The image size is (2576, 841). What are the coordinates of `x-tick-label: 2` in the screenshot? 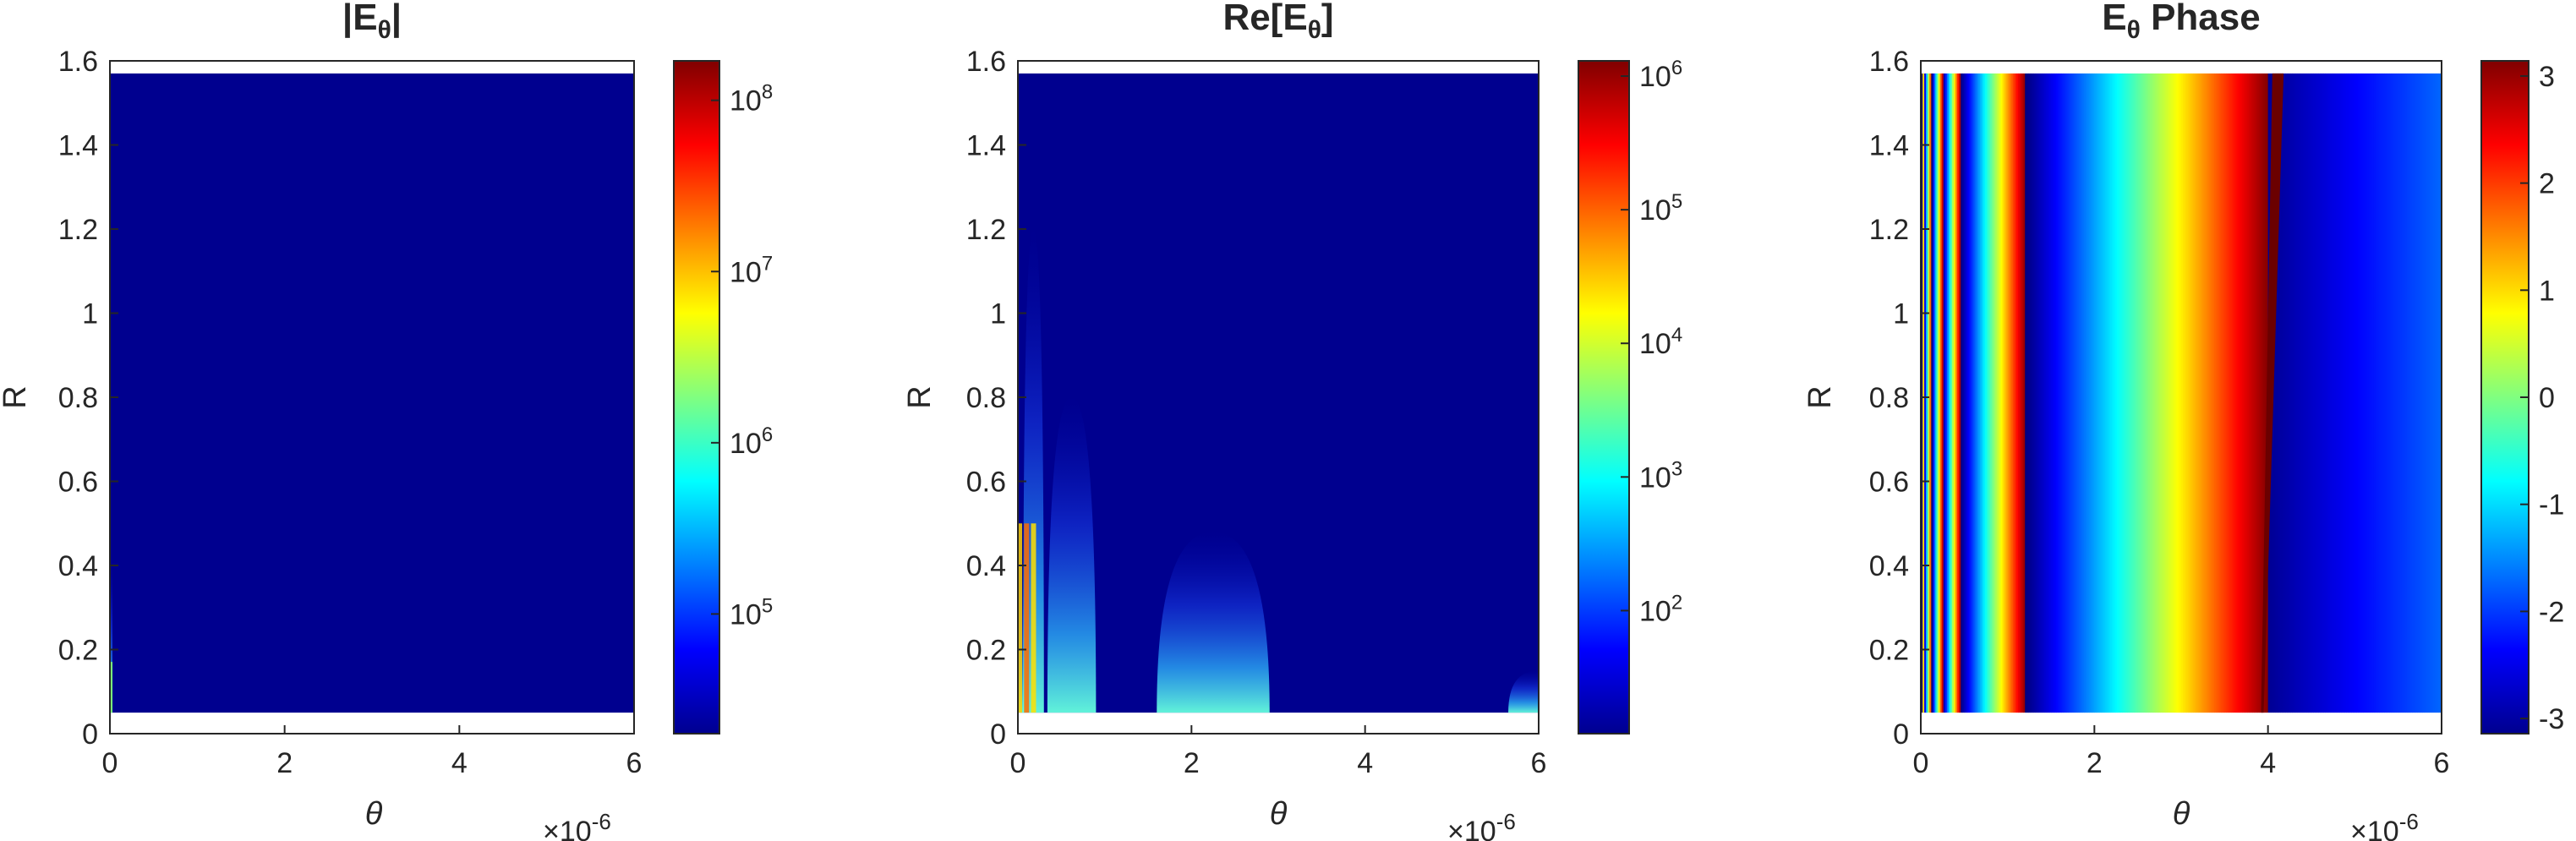 It's located at (1192, 763).